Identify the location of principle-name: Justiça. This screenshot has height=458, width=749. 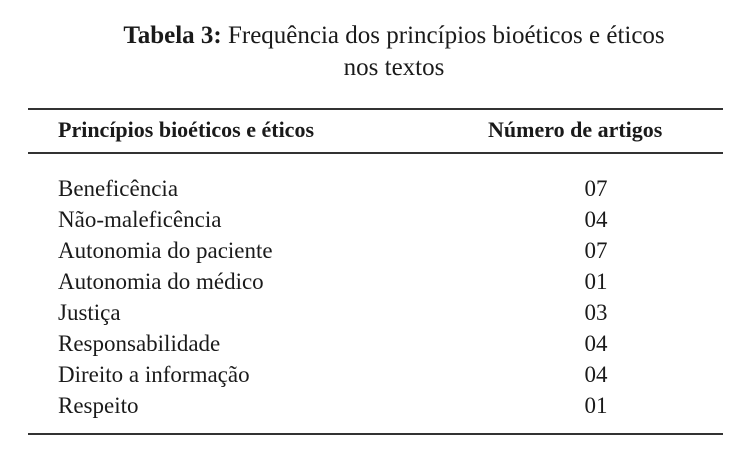
(89, 312).